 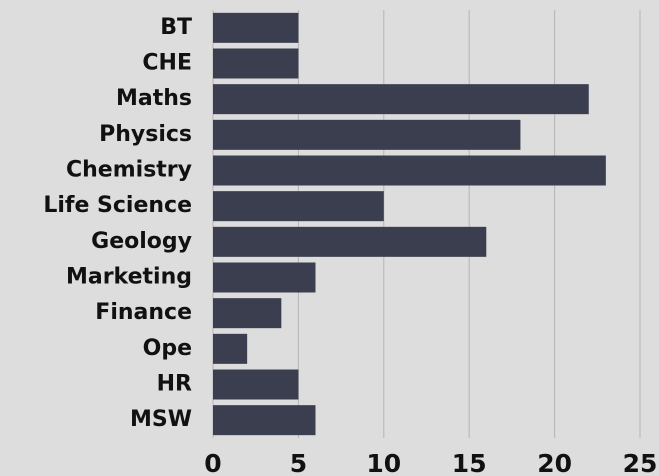 What do you see at coordinates (212, 462) in the screenshot?
I see `x-tick-label: 0` at bounding box center [212, 462].